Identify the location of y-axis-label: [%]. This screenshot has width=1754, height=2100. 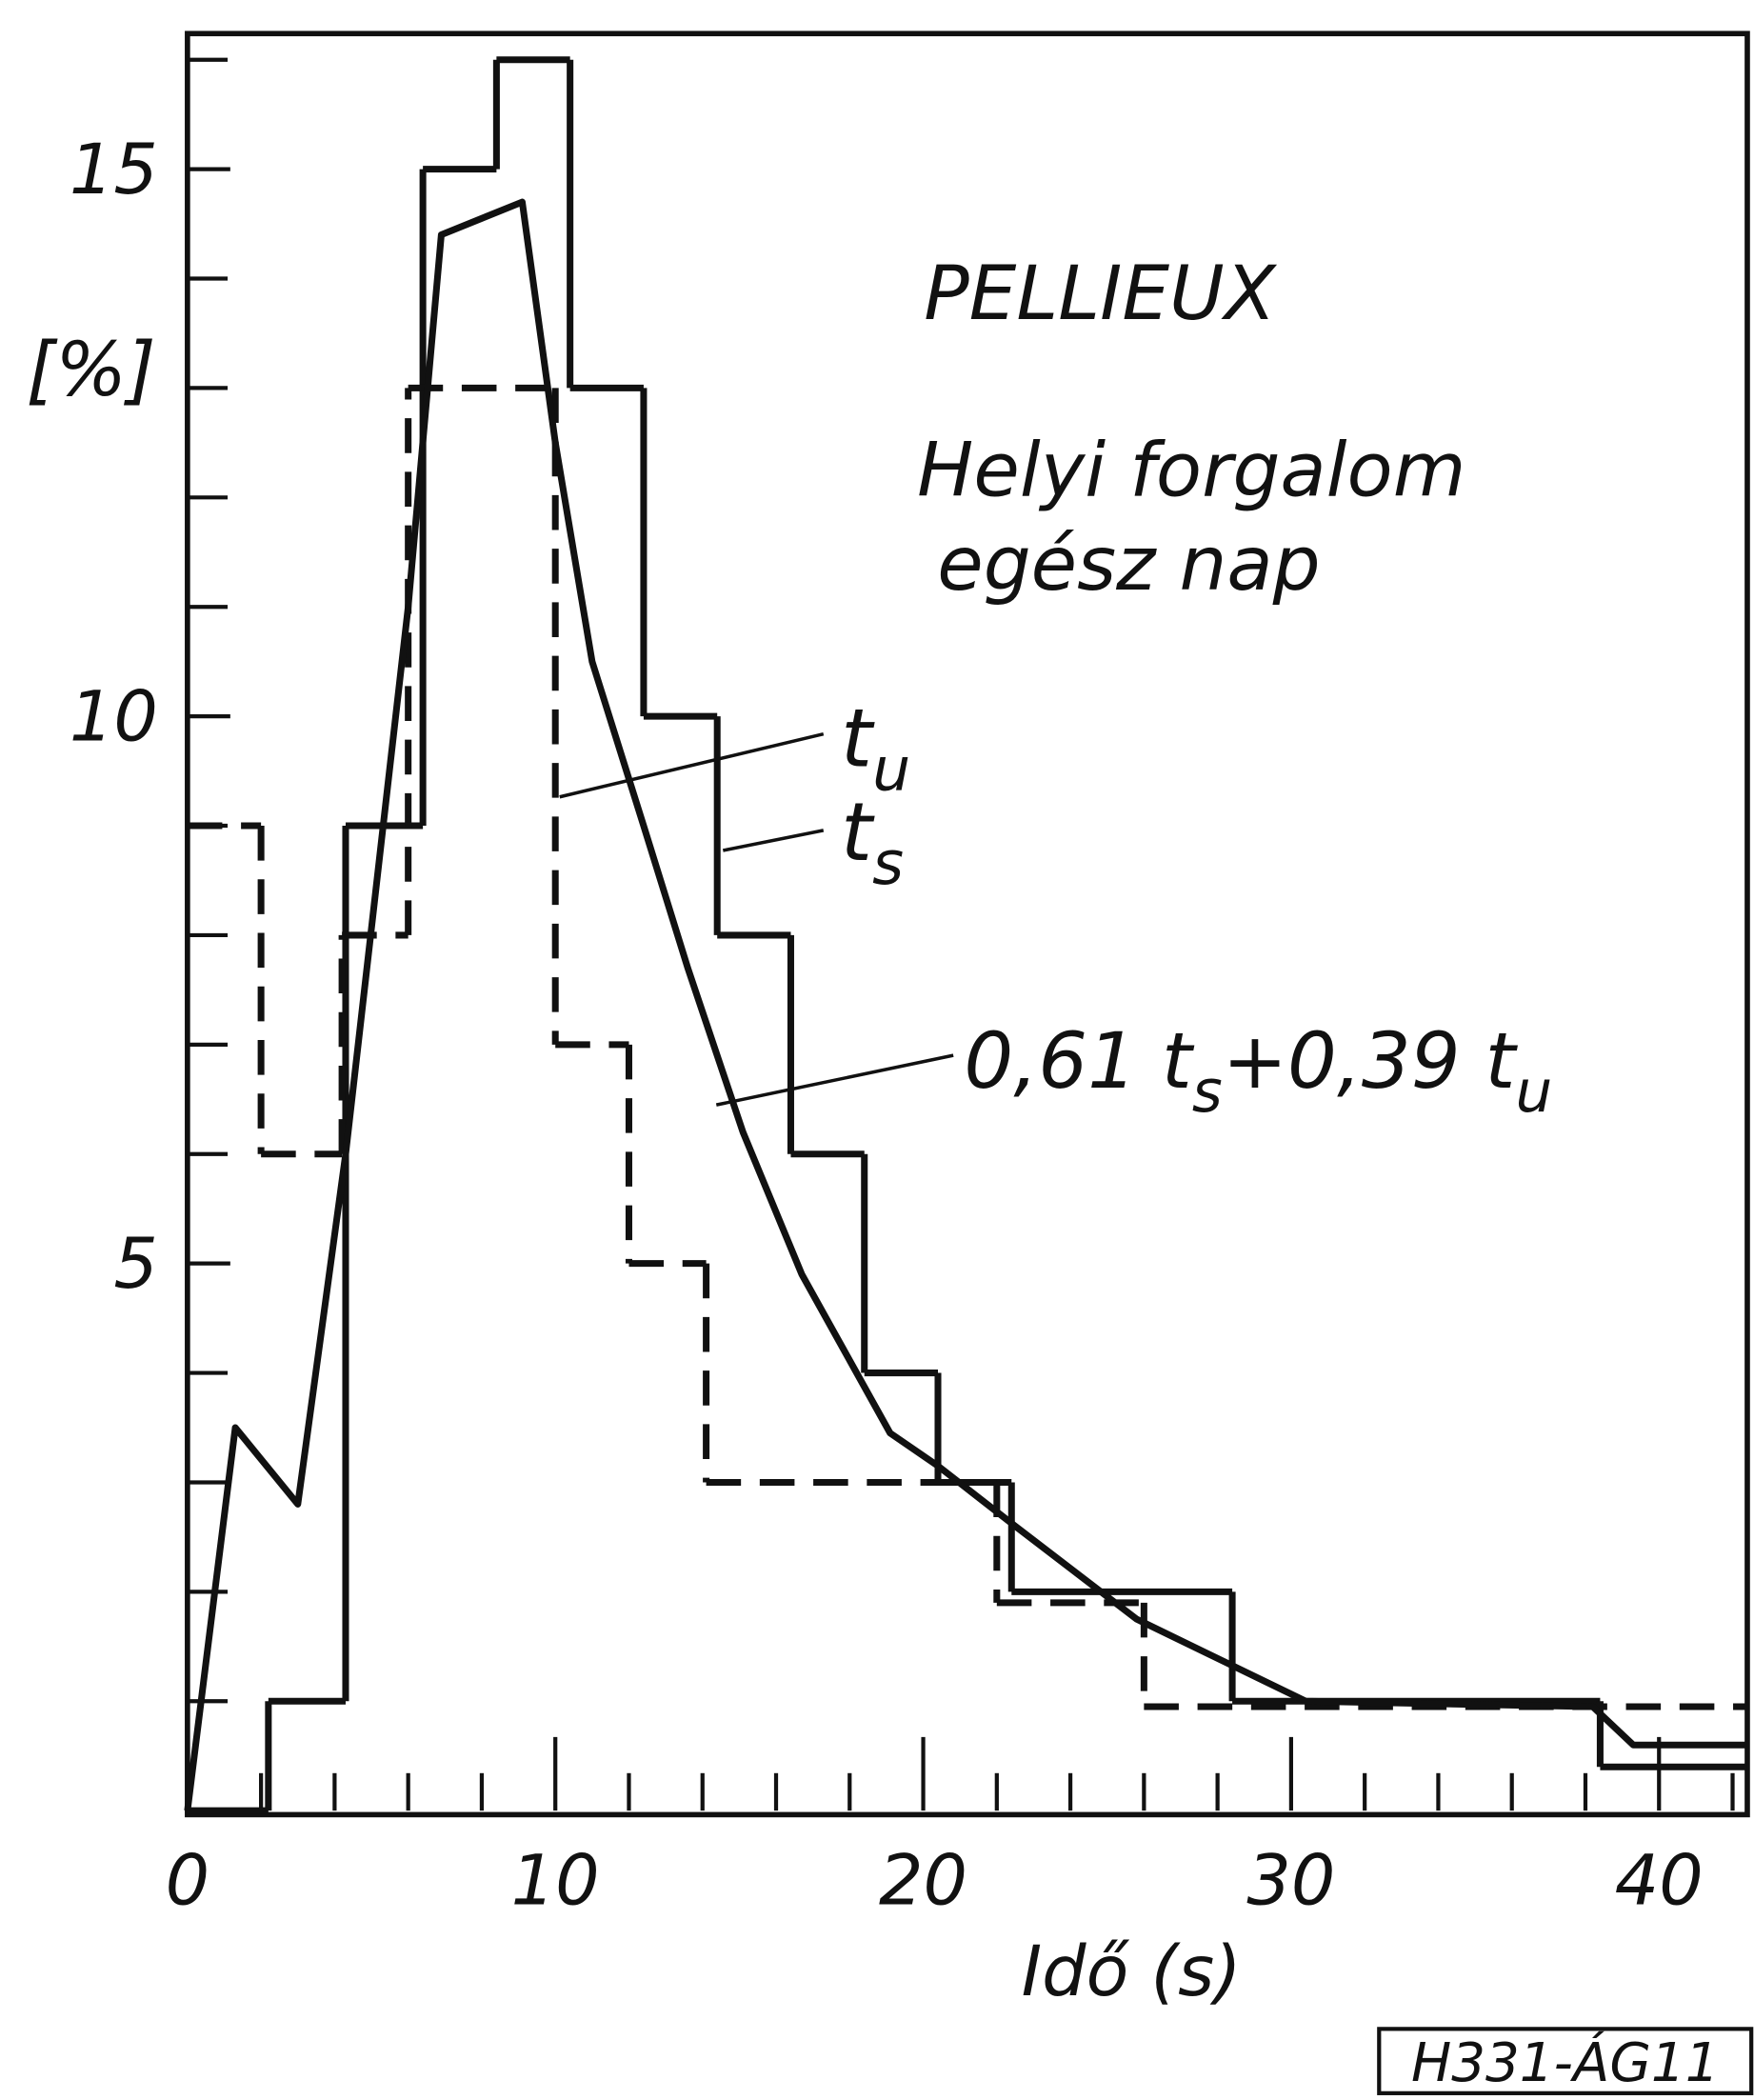
(90, 369).